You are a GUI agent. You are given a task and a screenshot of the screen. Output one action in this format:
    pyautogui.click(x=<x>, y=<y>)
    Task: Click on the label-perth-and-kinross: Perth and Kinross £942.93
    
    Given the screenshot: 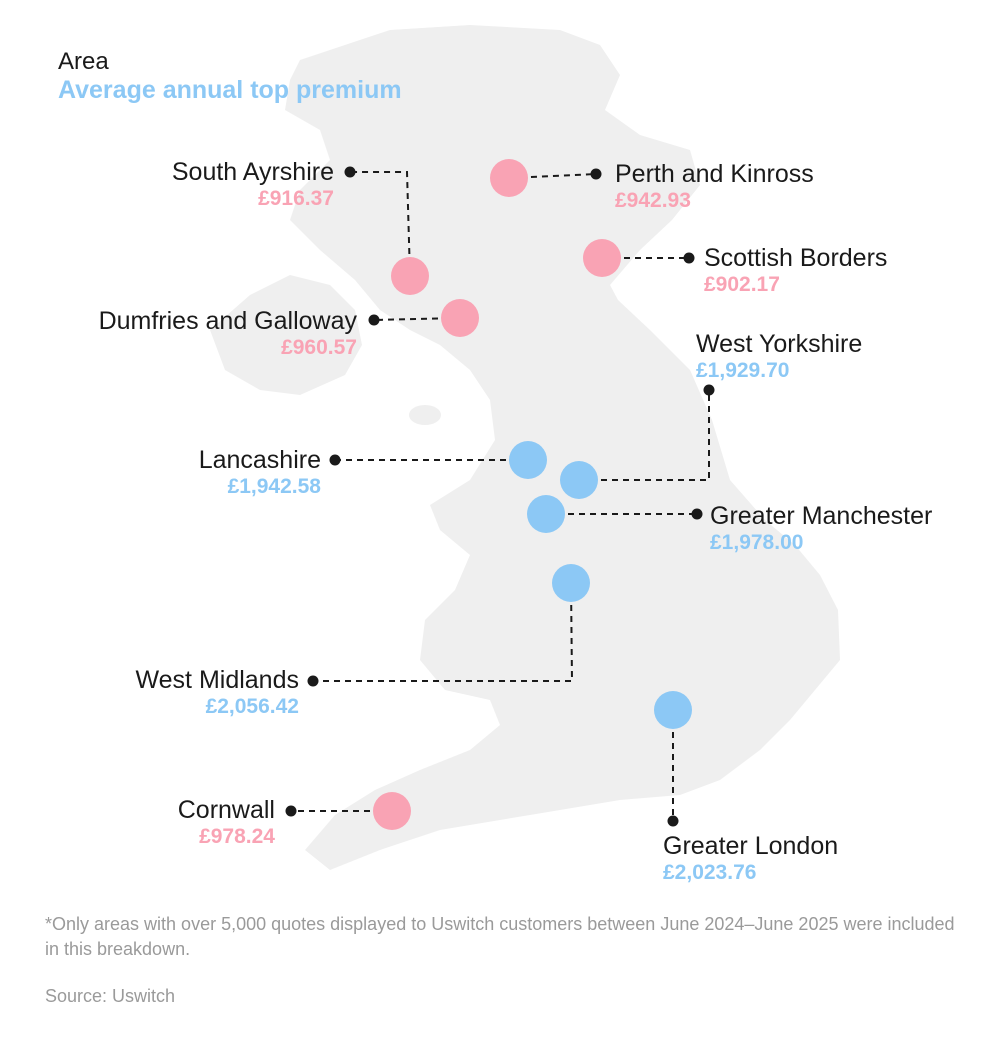 What is the action you would take?
    pyautogui.click(x=714, y=186)
    